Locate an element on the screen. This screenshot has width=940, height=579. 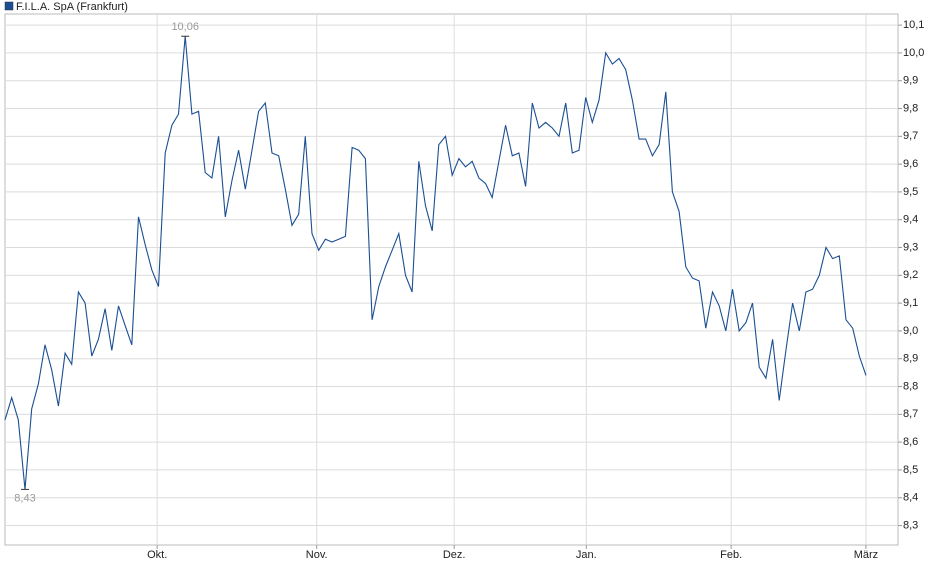
y-tick-label: 9,1 is located at coordinates (910, 303).